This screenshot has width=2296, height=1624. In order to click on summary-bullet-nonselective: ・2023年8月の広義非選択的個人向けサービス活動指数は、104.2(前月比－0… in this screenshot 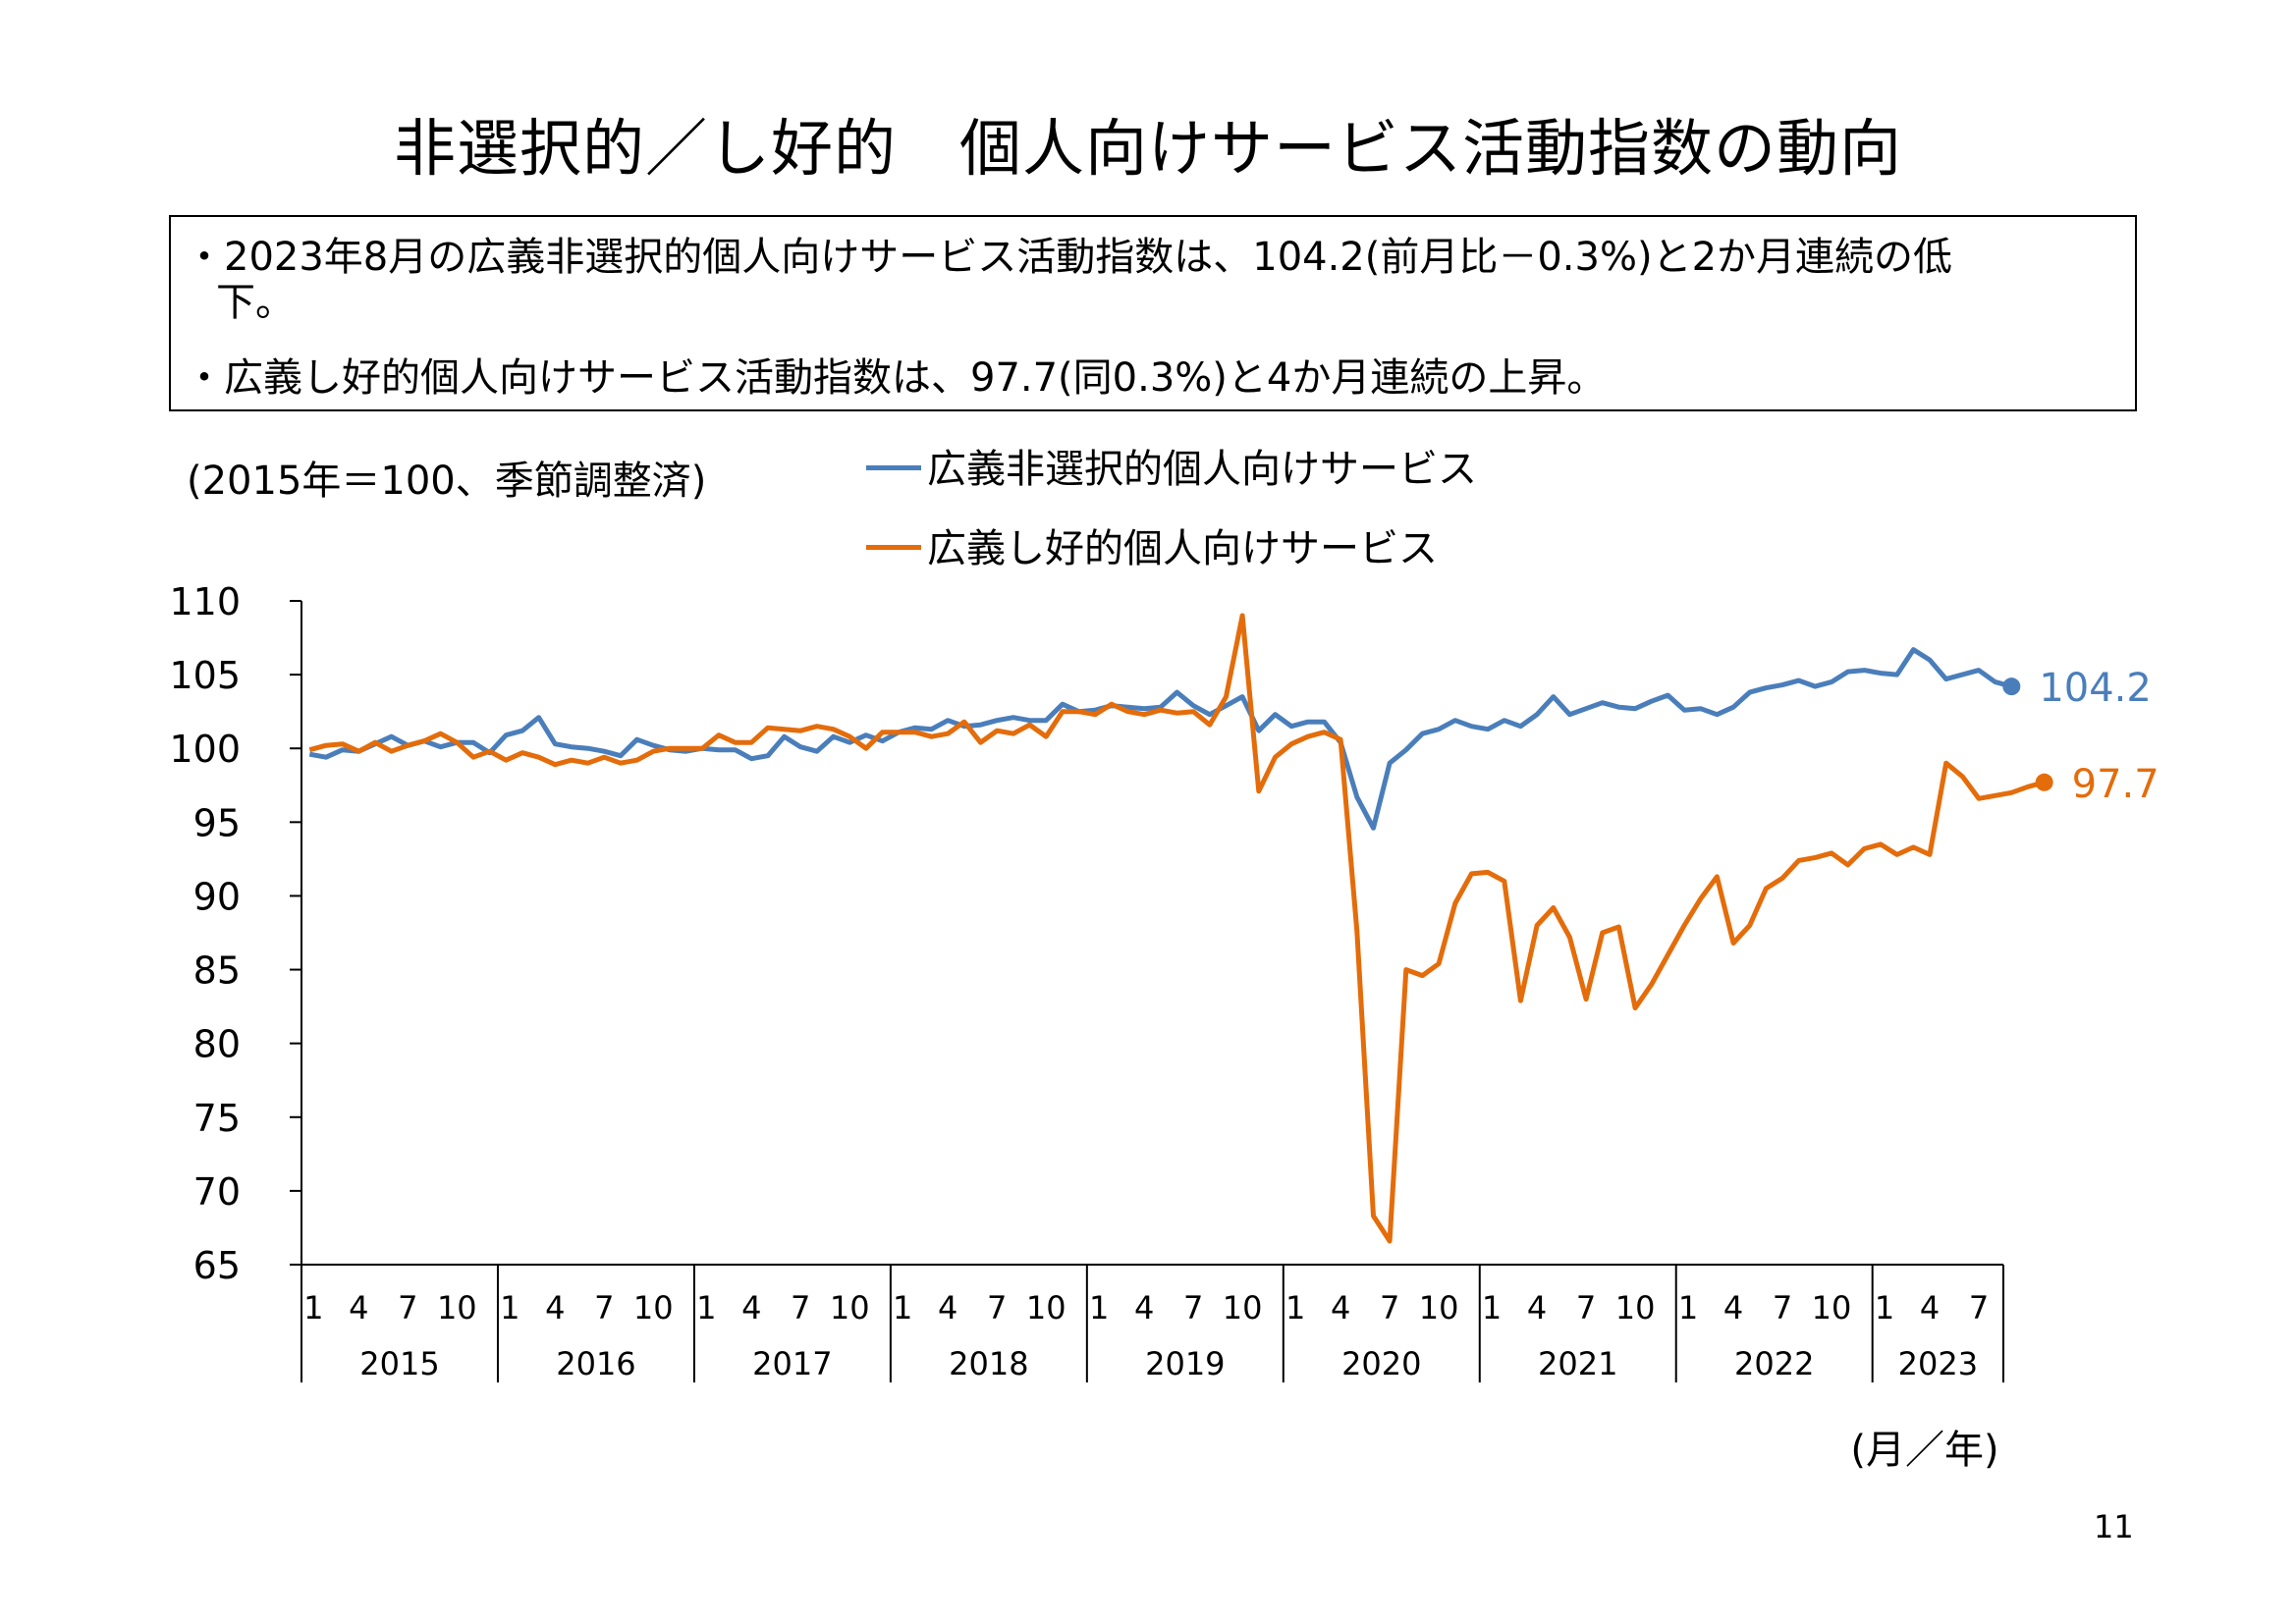, I will do `click(1150, 280)`.